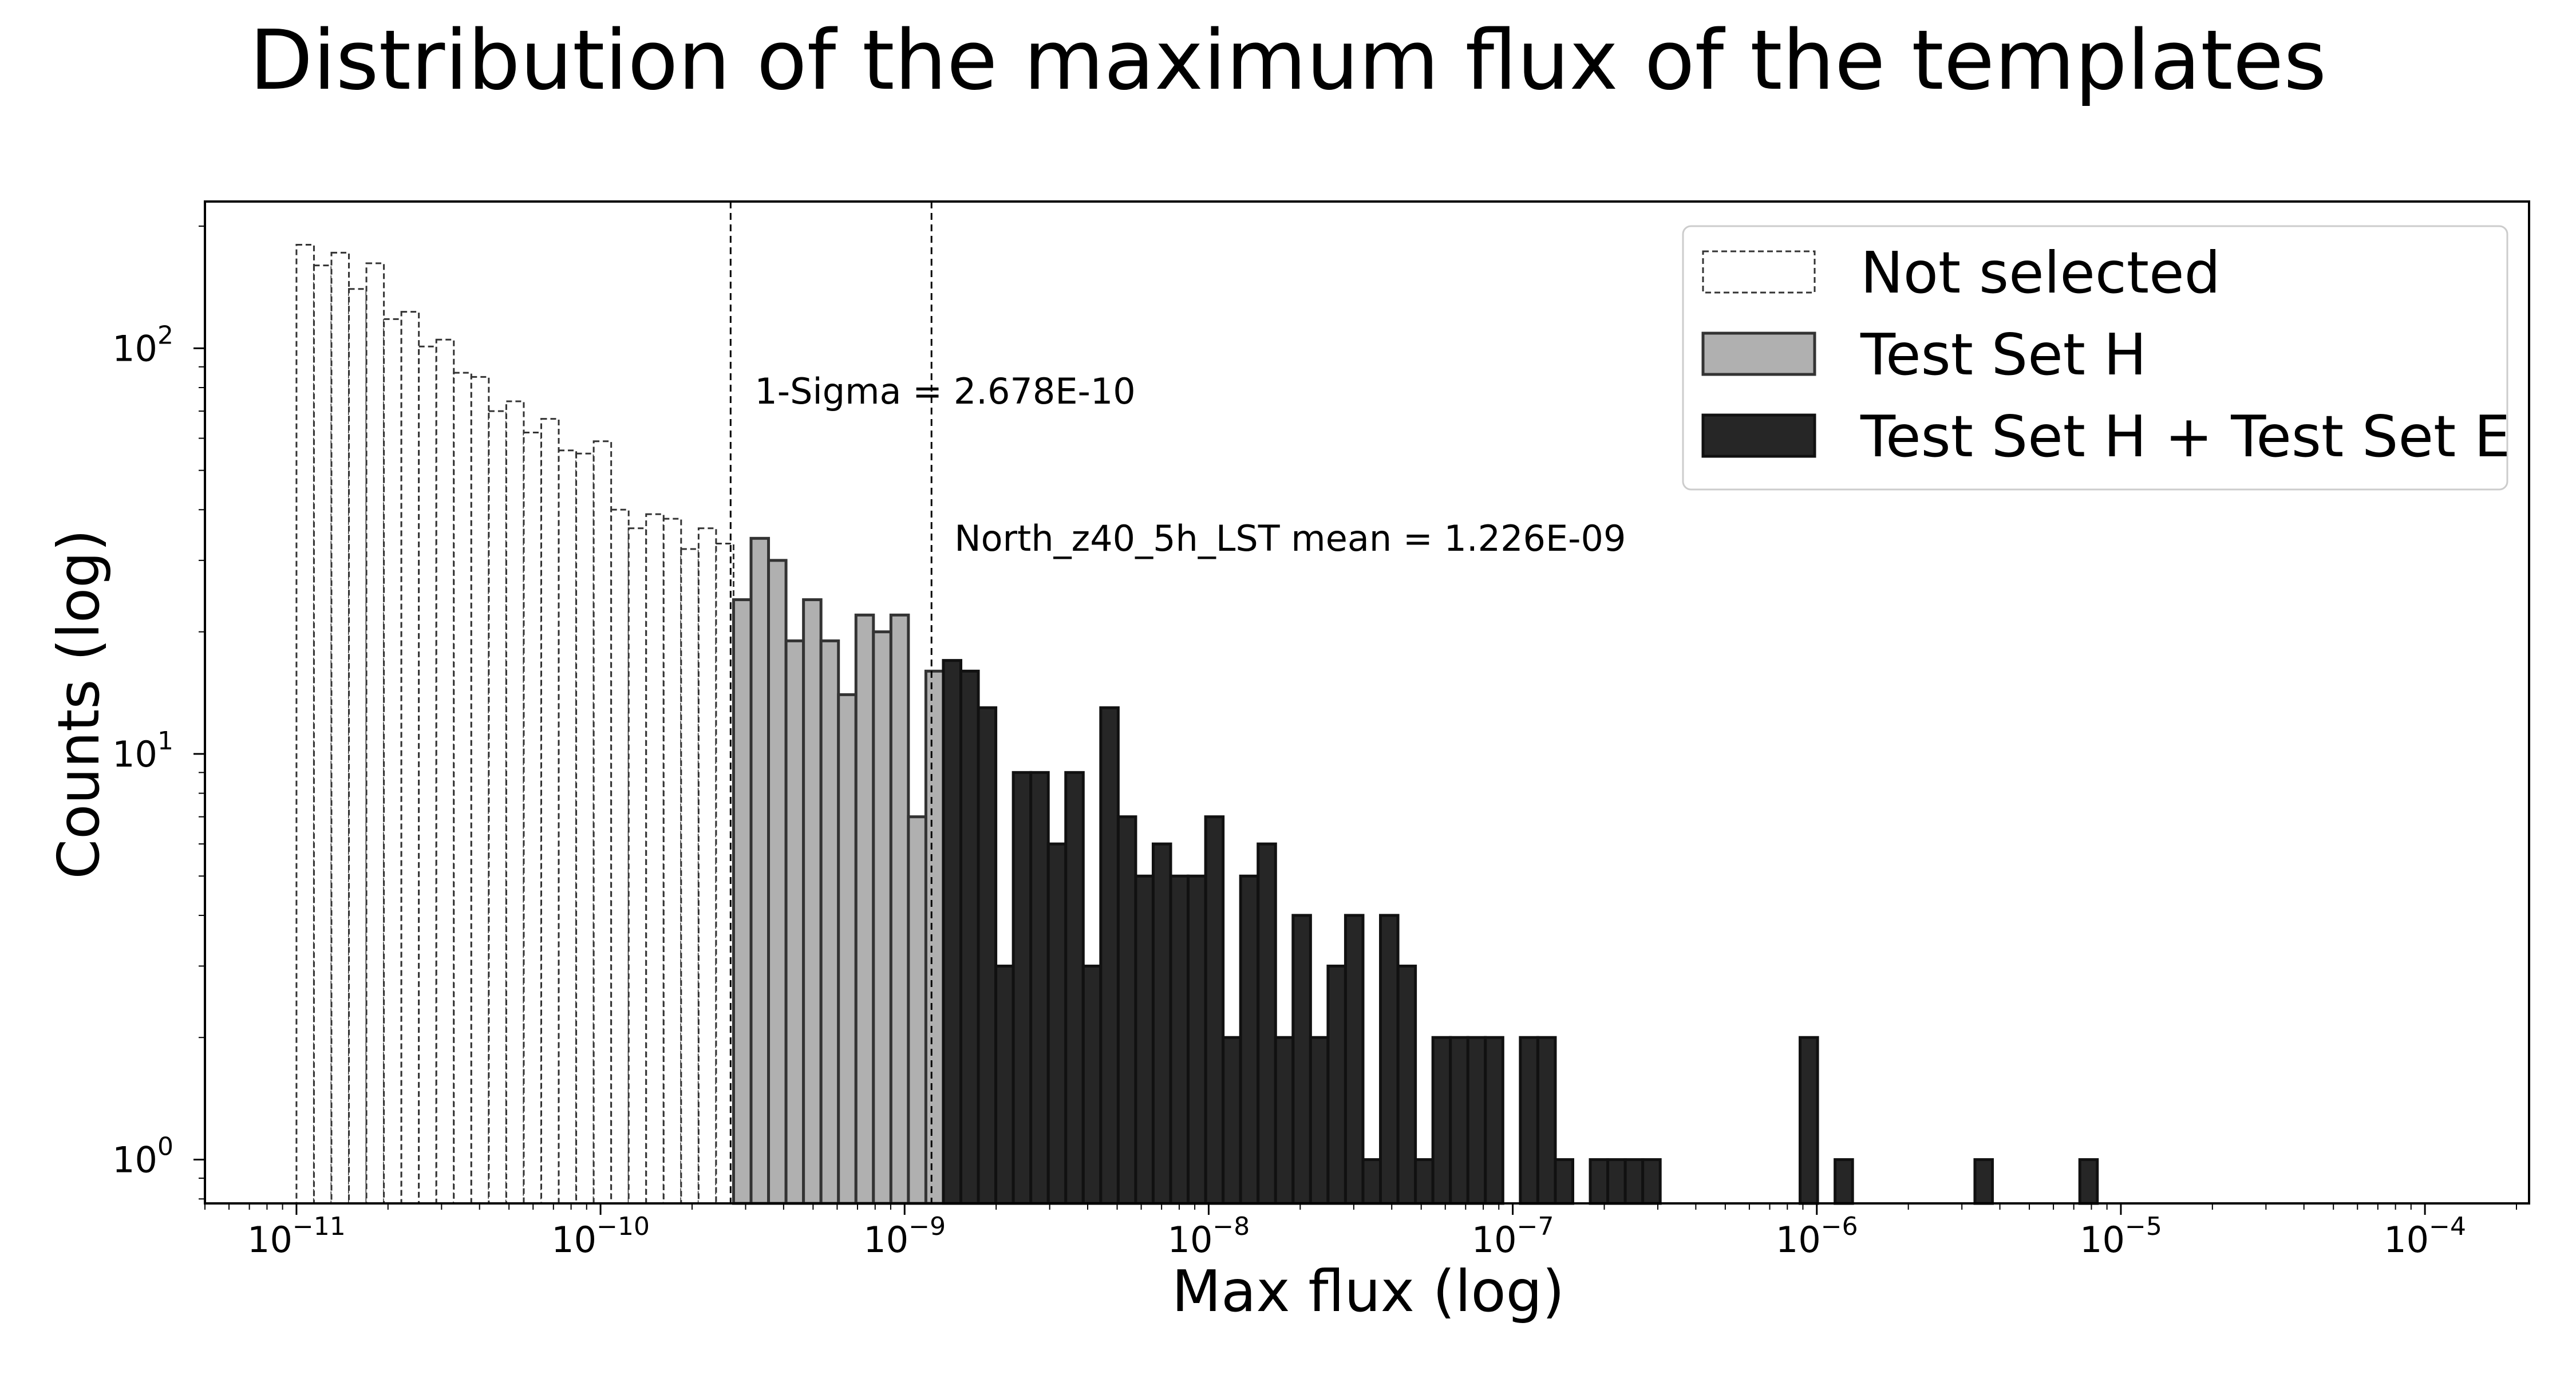 Image resolution: width=2576 pixels, height=1374 pixels. What do you see at coordinates (1817, 1237) in the screenshot?
I see `x-tick-label: 10⁻⁶` at bounding box center [1817, 1237].